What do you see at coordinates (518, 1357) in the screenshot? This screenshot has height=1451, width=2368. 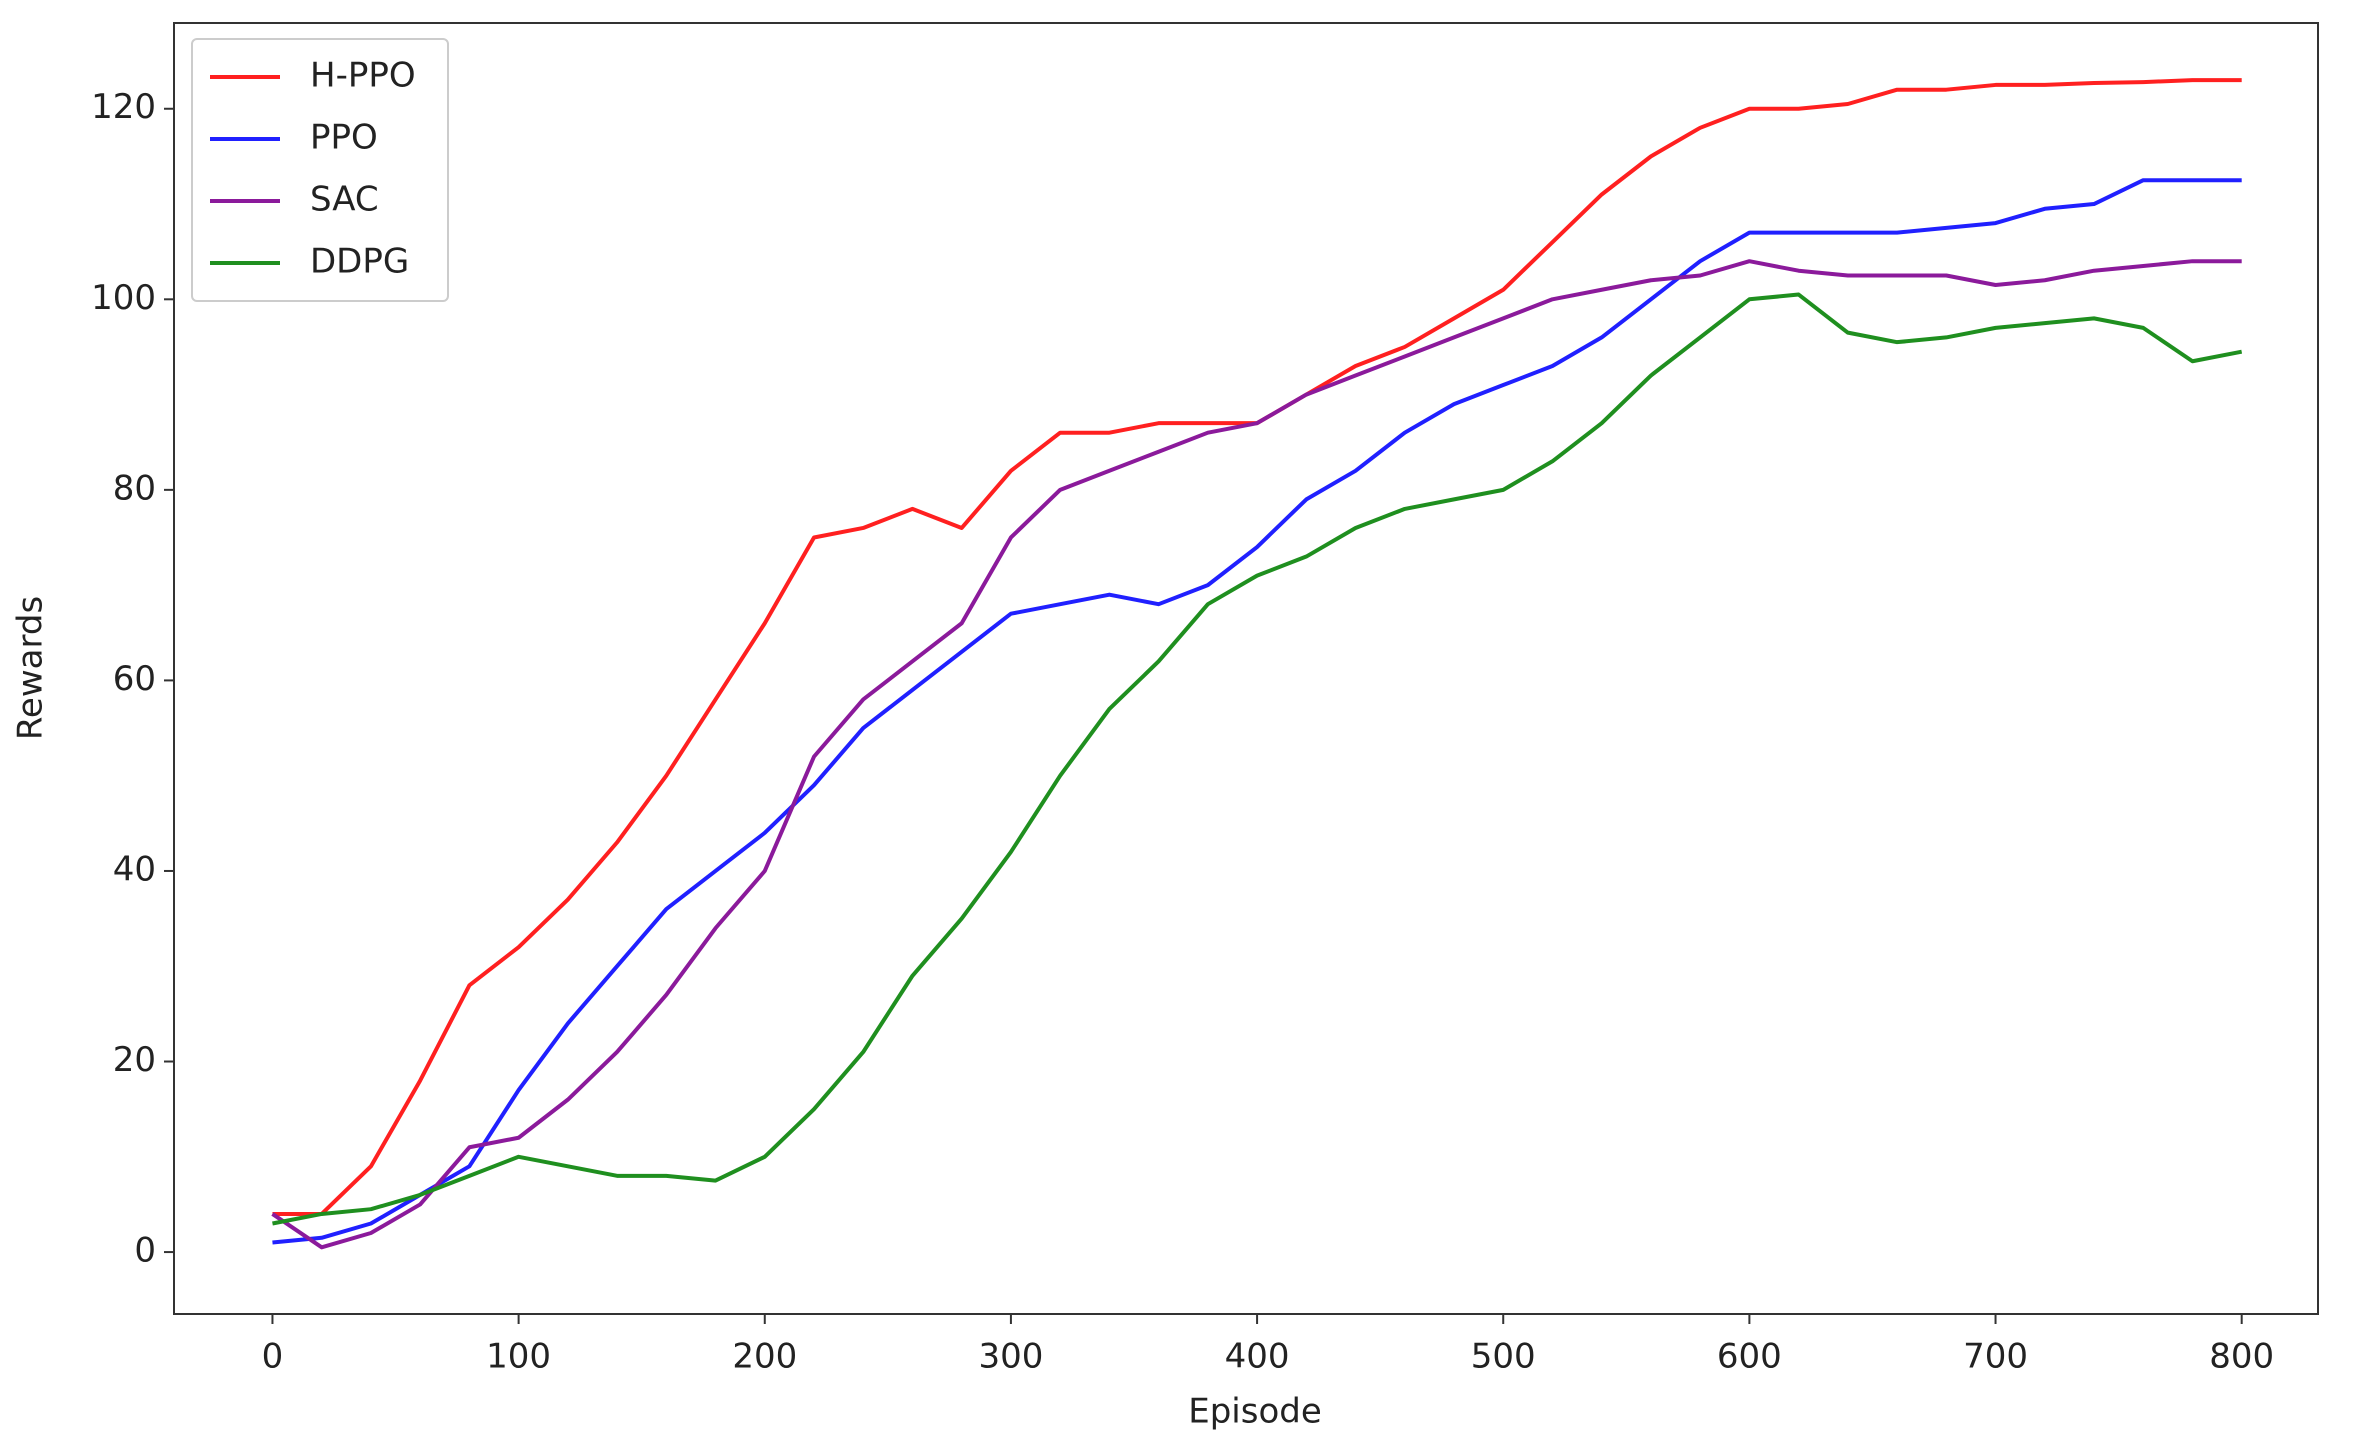 I see `x-tick-label: 100` at bounding box center [518, 1357].